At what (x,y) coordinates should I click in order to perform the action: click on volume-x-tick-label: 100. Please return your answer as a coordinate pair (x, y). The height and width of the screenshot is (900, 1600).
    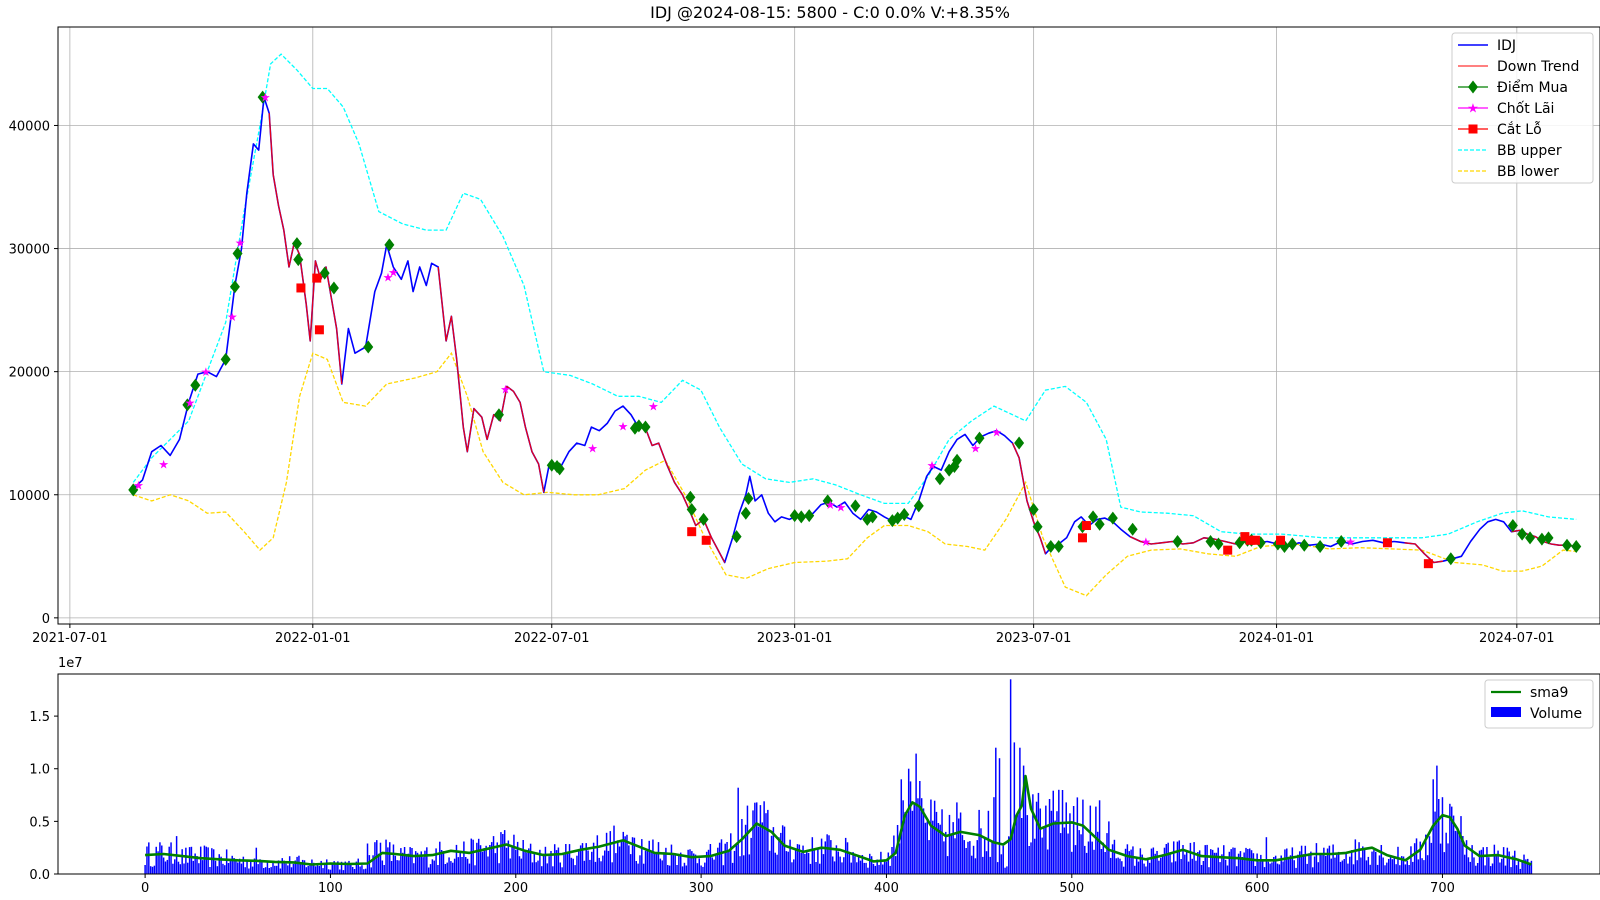
    Looking at the image, I should click on (330, 888).